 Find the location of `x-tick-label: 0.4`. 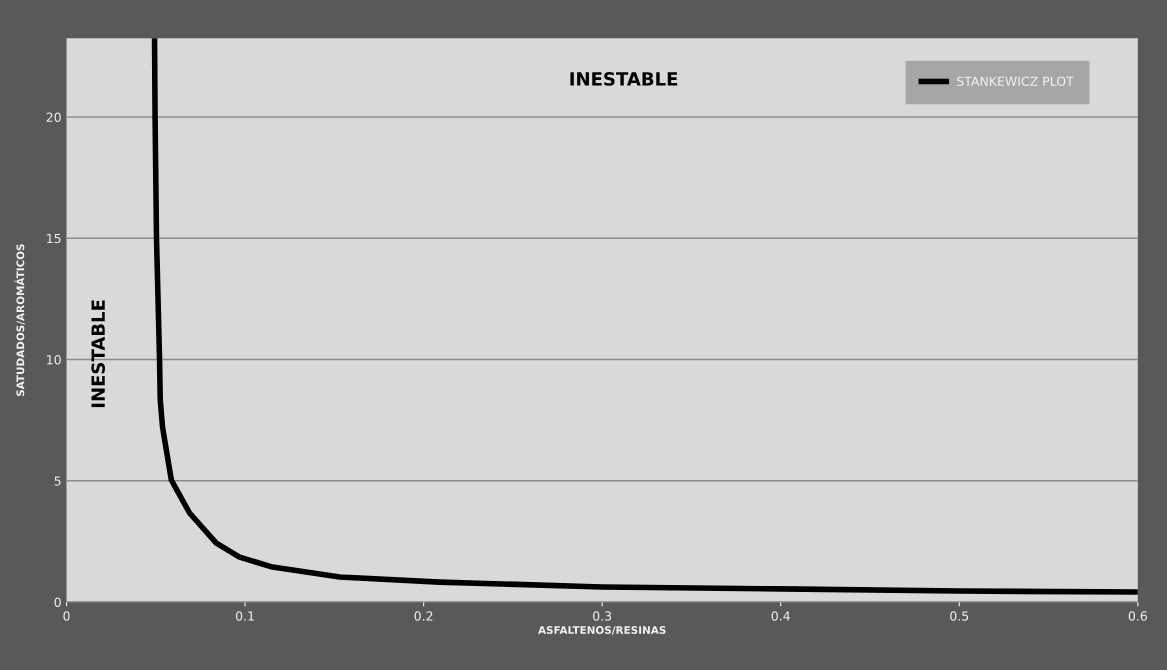

x-tick-label: 0.4 is located at coordinates (780, 616).